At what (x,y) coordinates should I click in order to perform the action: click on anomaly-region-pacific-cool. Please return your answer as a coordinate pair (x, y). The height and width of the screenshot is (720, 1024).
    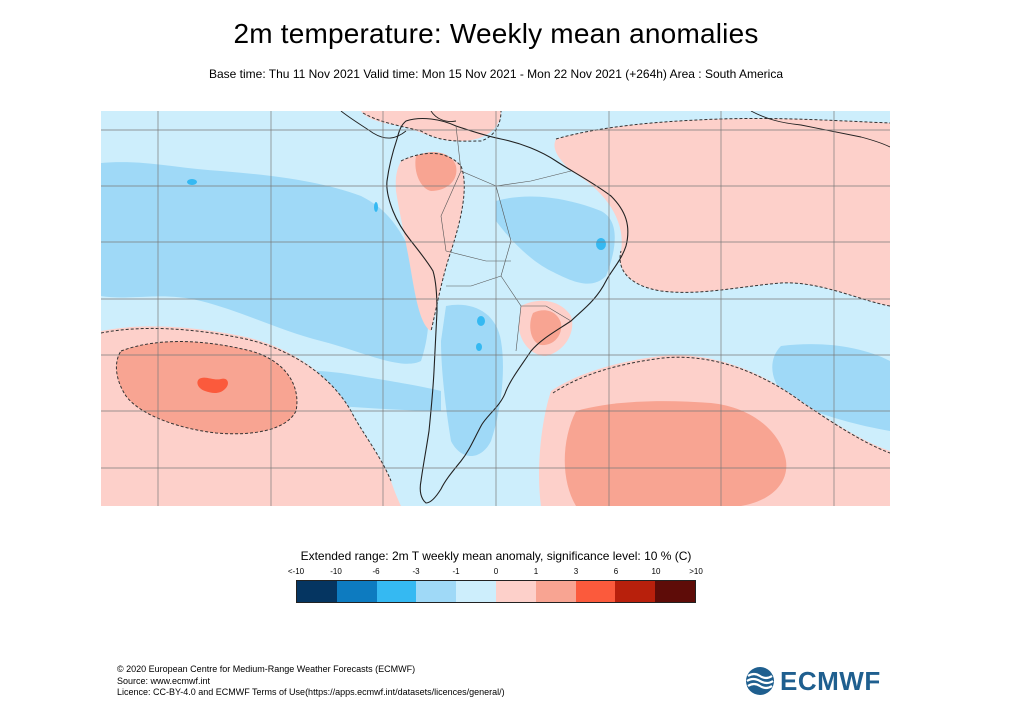
    Looking at the image, I should click on (265, 263).